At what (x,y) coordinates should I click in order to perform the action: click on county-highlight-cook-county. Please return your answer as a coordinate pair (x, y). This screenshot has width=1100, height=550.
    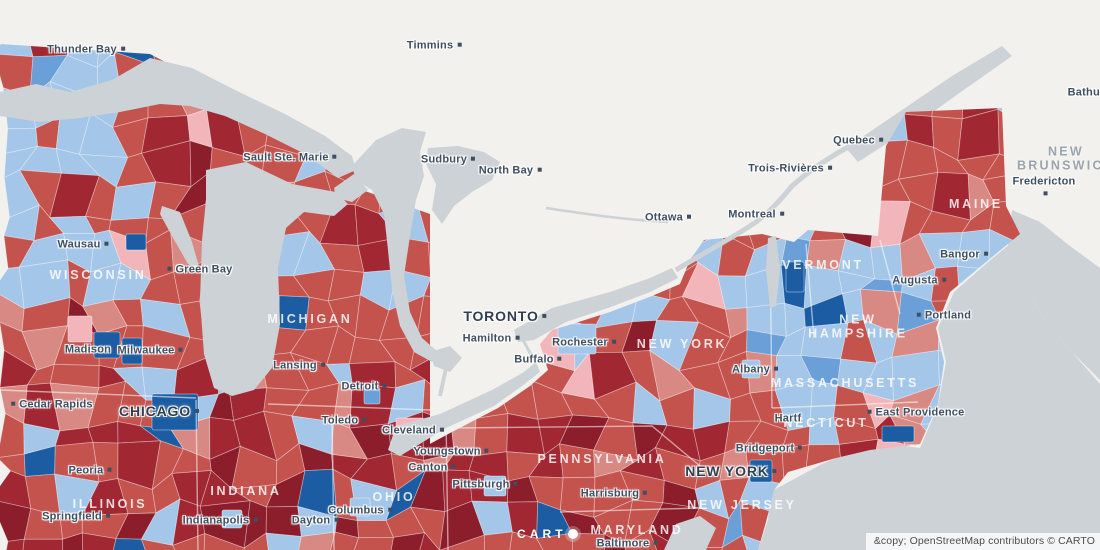
    Looking at the image, I should click on (175, 412).